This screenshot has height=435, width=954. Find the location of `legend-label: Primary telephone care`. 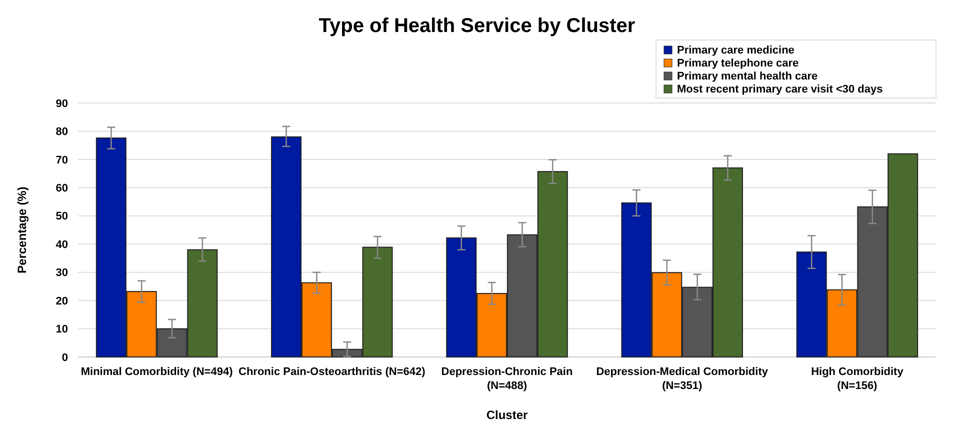

legend-label: Primary telephone care is located at coordinates (738, 64).